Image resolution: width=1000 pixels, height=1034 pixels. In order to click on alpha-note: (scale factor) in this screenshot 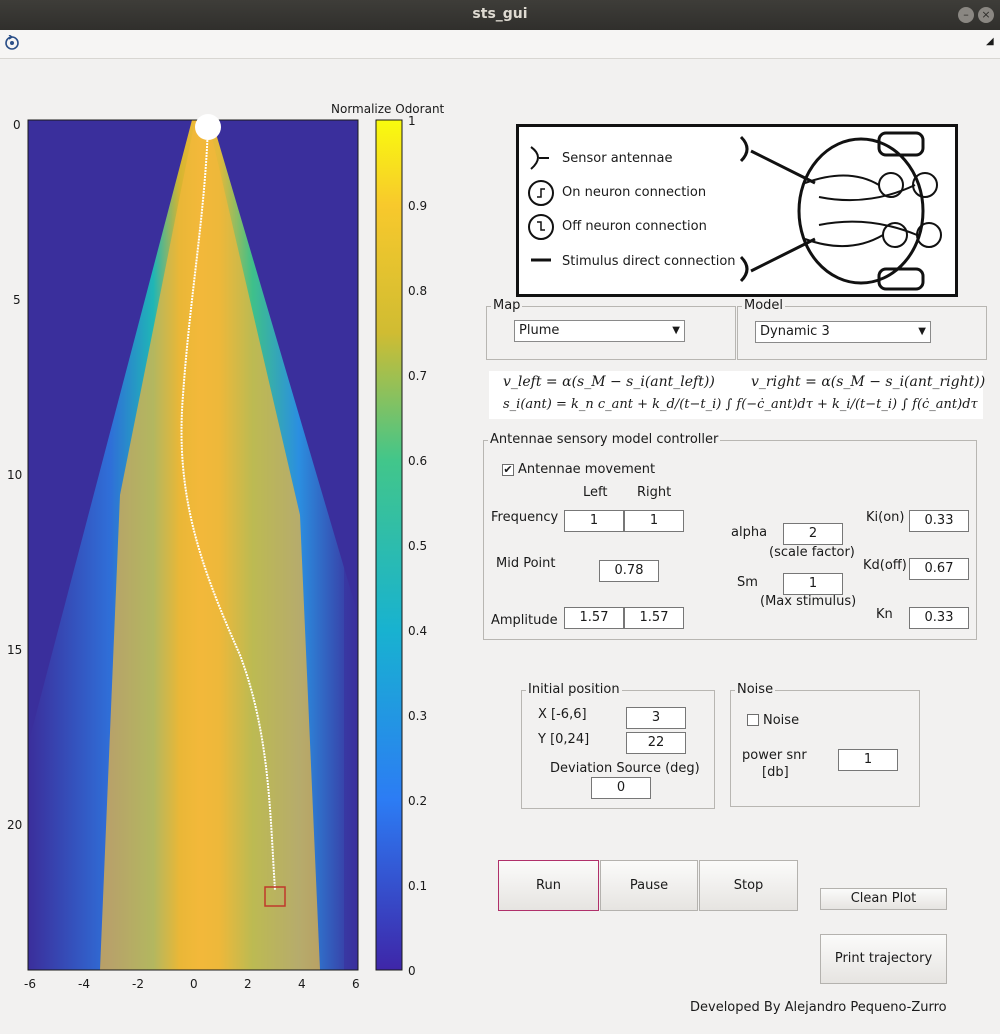, I will do `click(812, 552)`.